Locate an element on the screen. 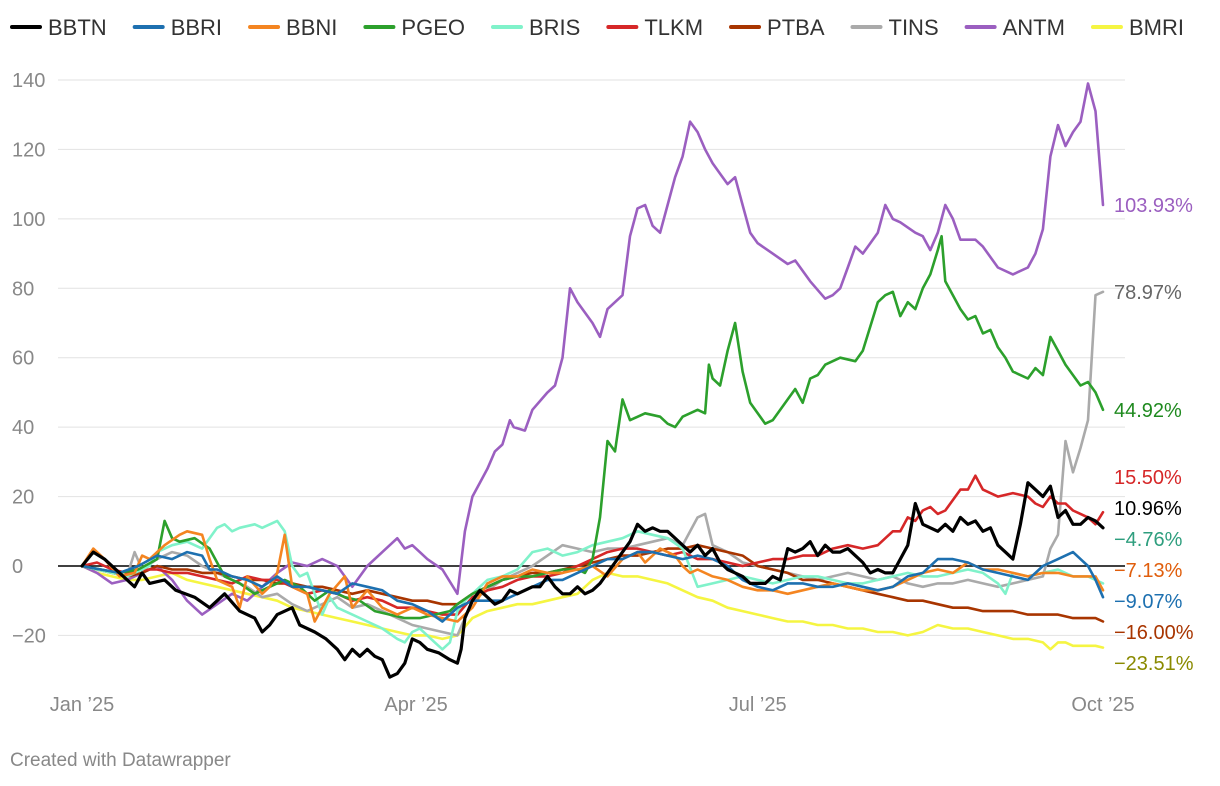 Image resolution: width=1220 pixels, height=786 pixels. legend-item-pgeo: PGEO is located at coordinates (414, 27).